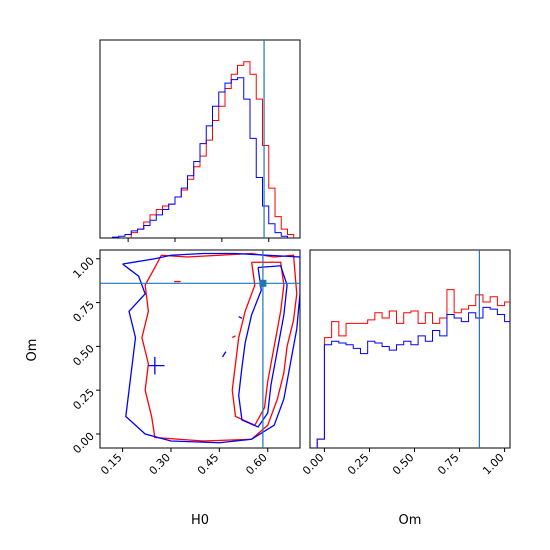 The height and width of the screenshot is (550, 550). What do you see at coordinates (111, 464) in the screenshot?
I see `x-tick-label: 0.15` at bounding box center [111, 464].